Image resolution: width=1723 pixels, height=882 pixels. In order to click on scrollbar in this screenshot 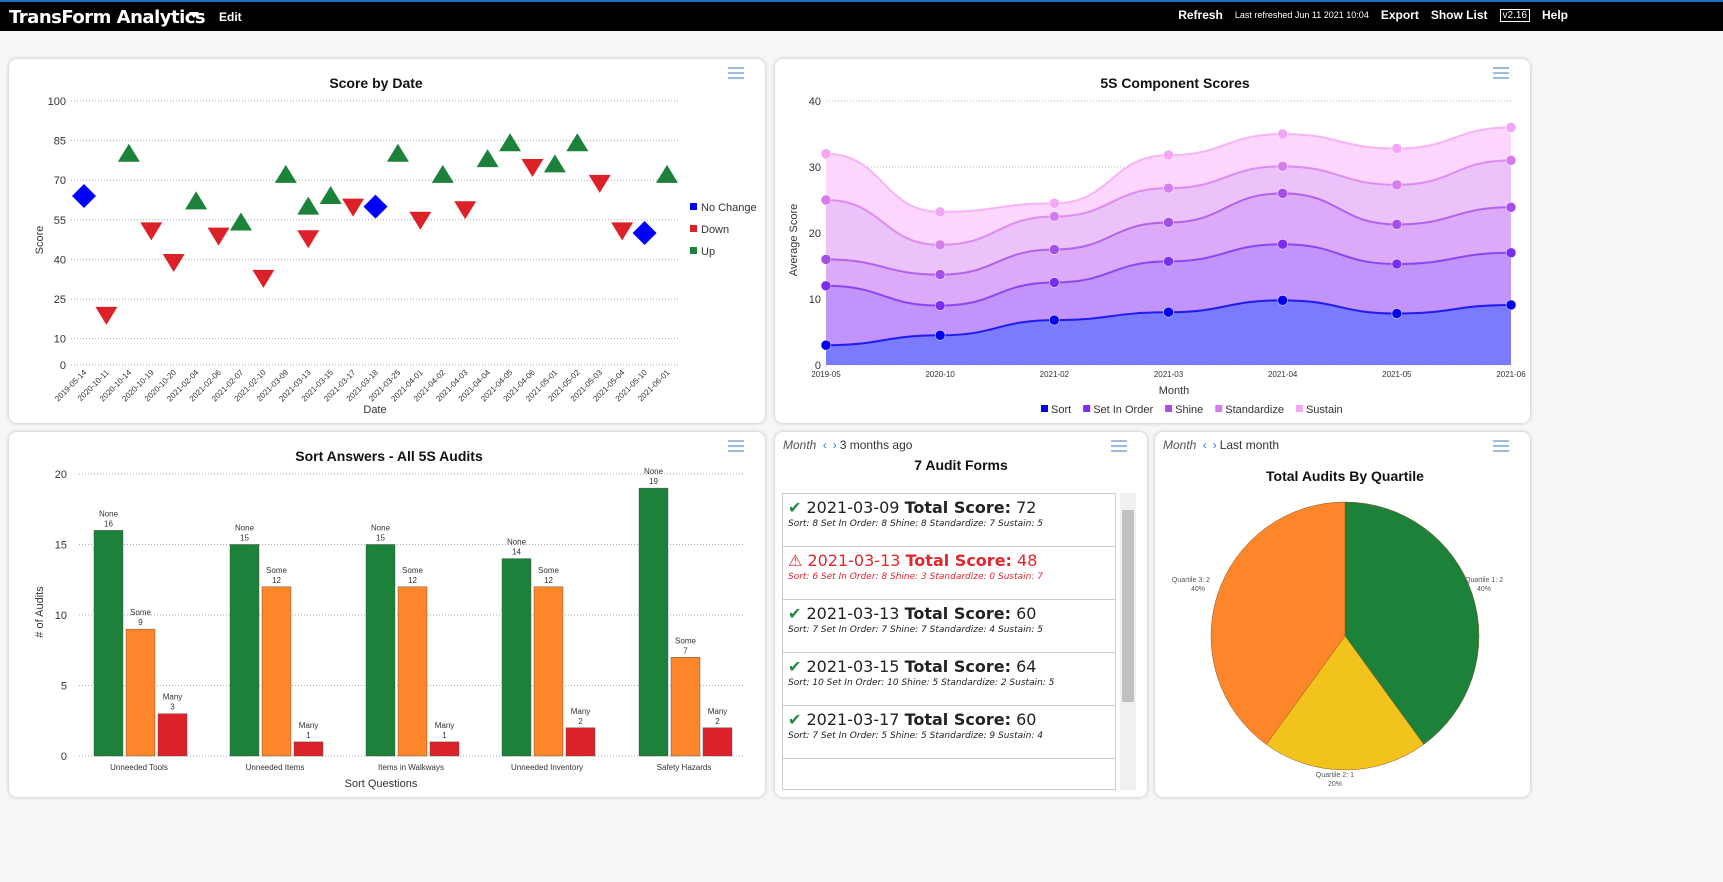, I will do `click(1128, 641)`.